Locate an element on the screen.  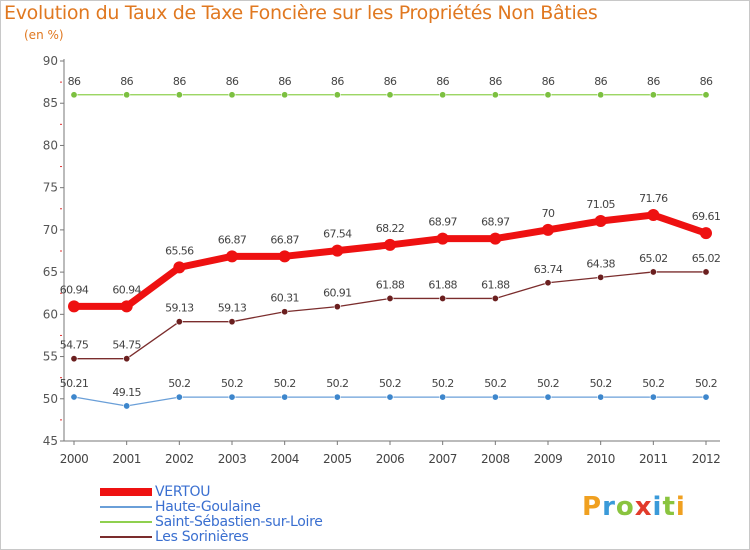
y-tick-label: 90 is located at coordinates (50, 61).